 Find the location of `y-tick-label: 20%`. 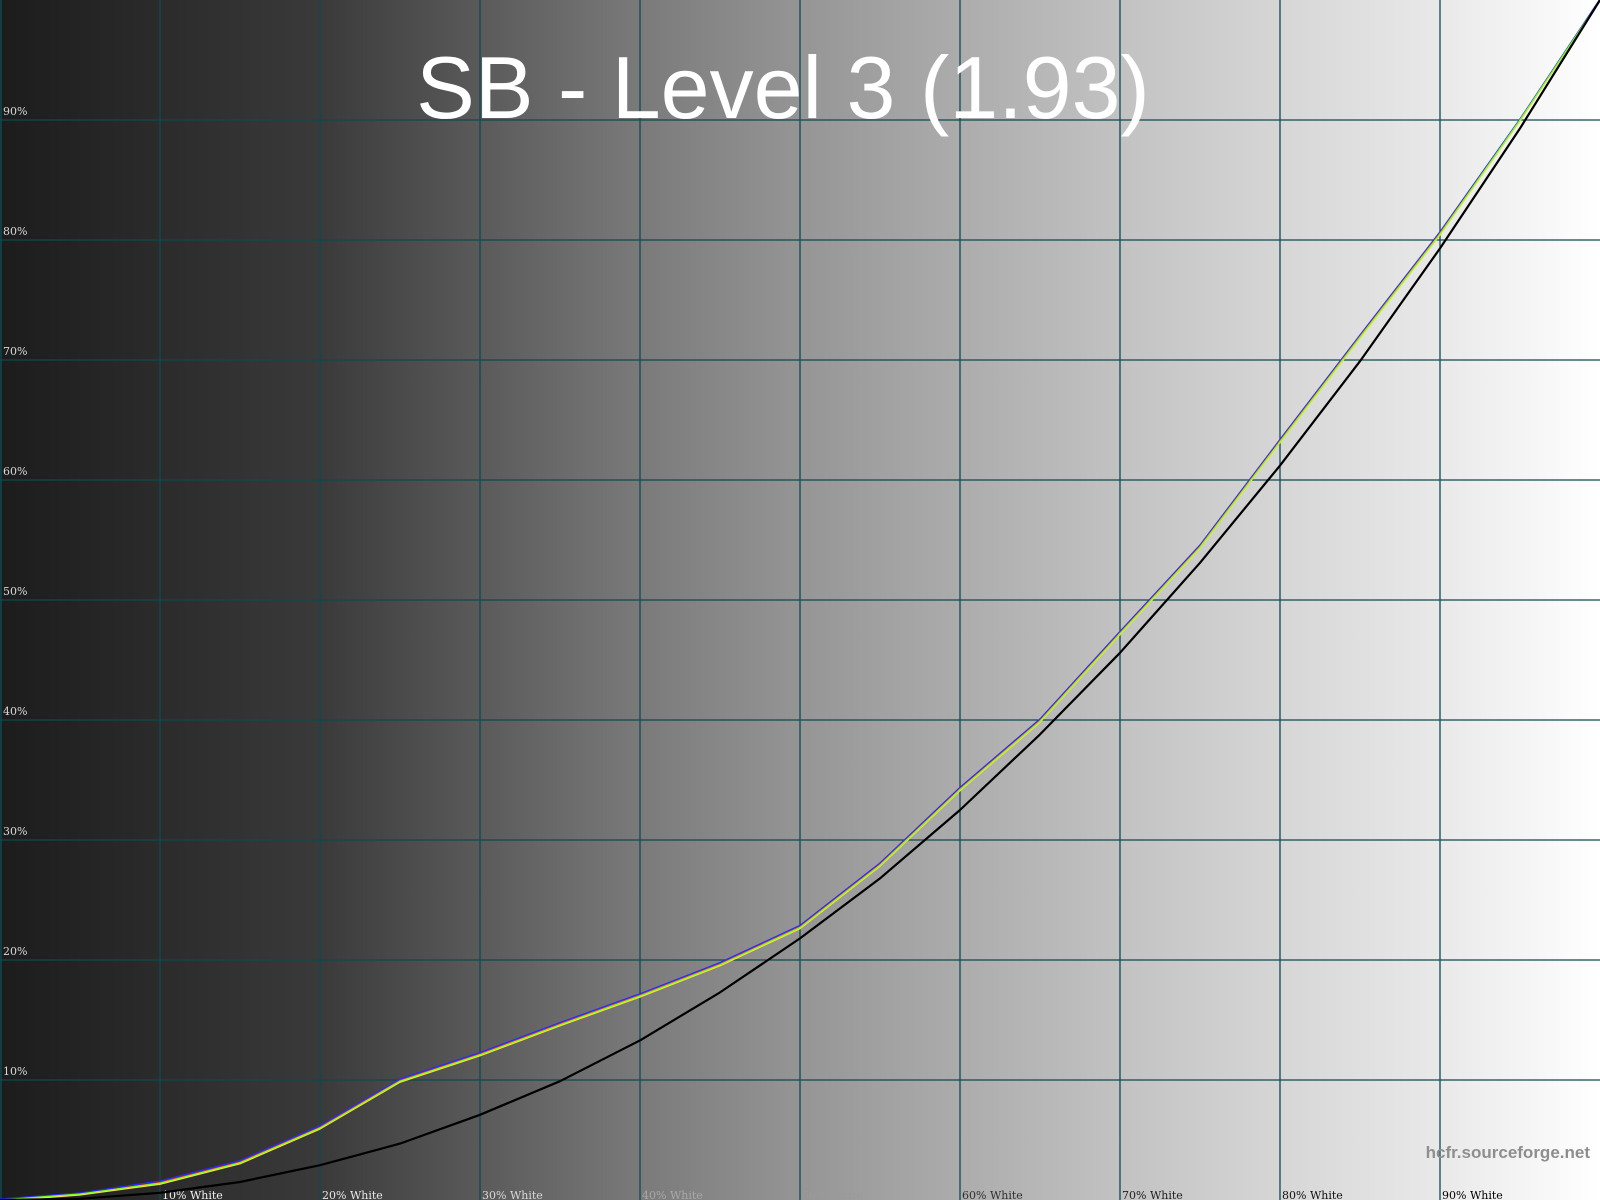

y-tick-label: 20% is located at coordinates (15, 951).